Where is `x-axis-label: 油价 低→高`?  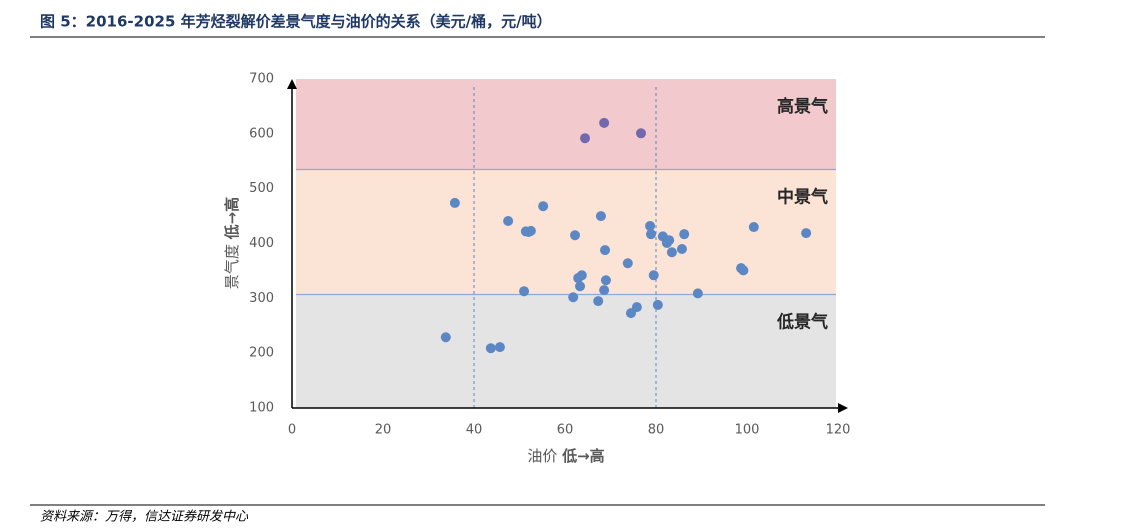
x-axis-label: 油价 低→高 is located at coordinates (565, 456).